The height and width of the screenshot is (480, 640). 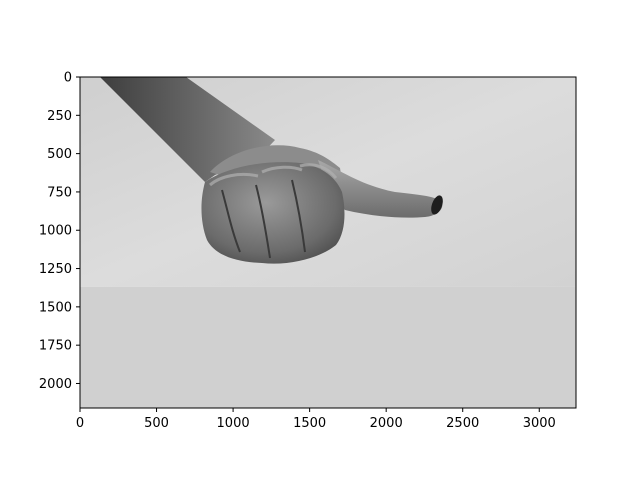 I want to click on y-tick-label: 1750, so click(x=55, y=346).